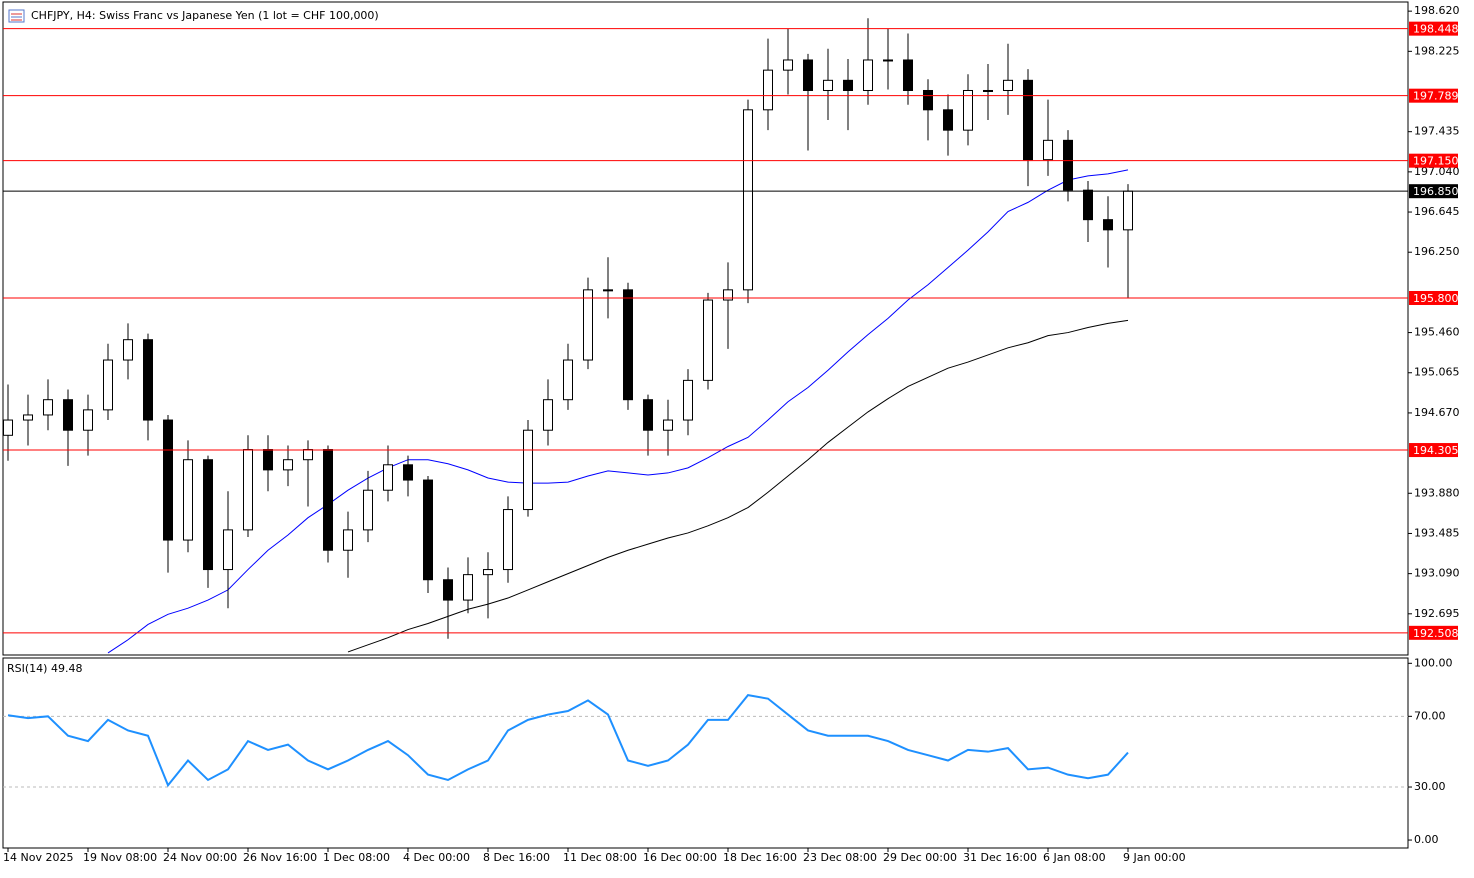 This screenshot has height=878, width=1474. I want to click on x-tick-label: 14 Nov 2025, so click(38, 857).